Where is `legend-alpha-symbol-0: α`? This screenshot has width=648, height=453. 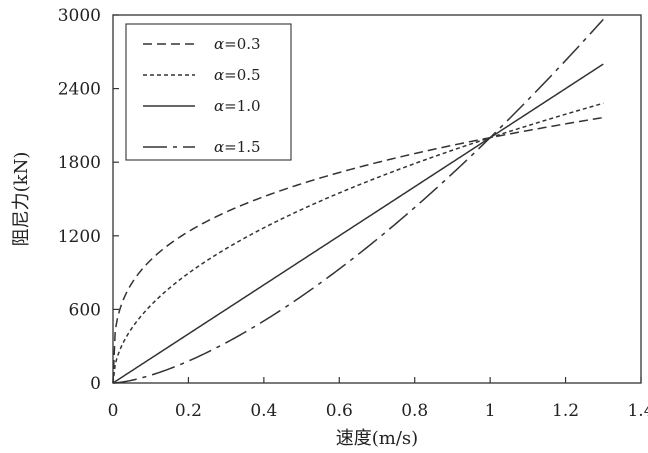
legend-alpha-symbol-0: α is located at coordinates (219, 44).